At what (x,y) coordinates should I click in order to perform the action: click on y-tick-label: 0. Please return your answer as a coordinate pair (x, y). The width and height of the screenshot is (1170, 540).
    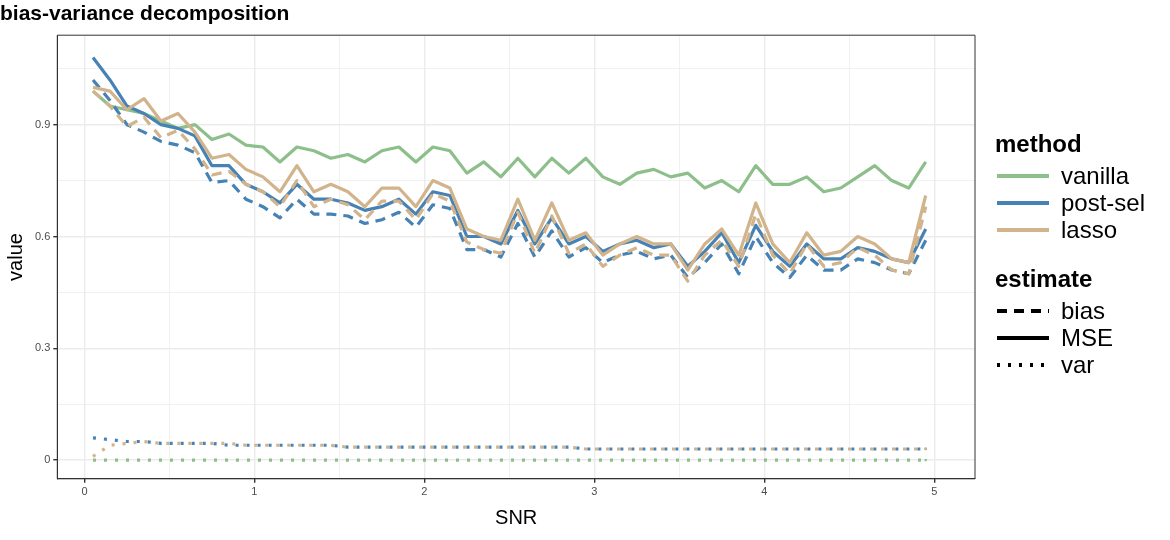
    Looking at the image, I should click on (47, 459).